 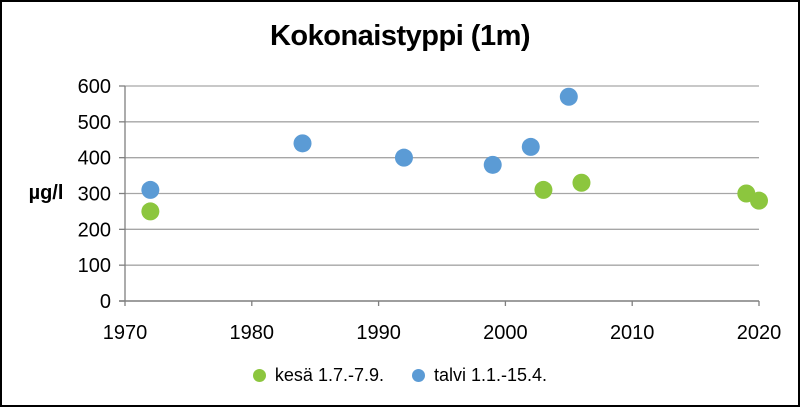 What do you see at coordinates (252, 333) in the screenshot?
I see `x-tick-label: 1980` at bounding box center [252, 333].